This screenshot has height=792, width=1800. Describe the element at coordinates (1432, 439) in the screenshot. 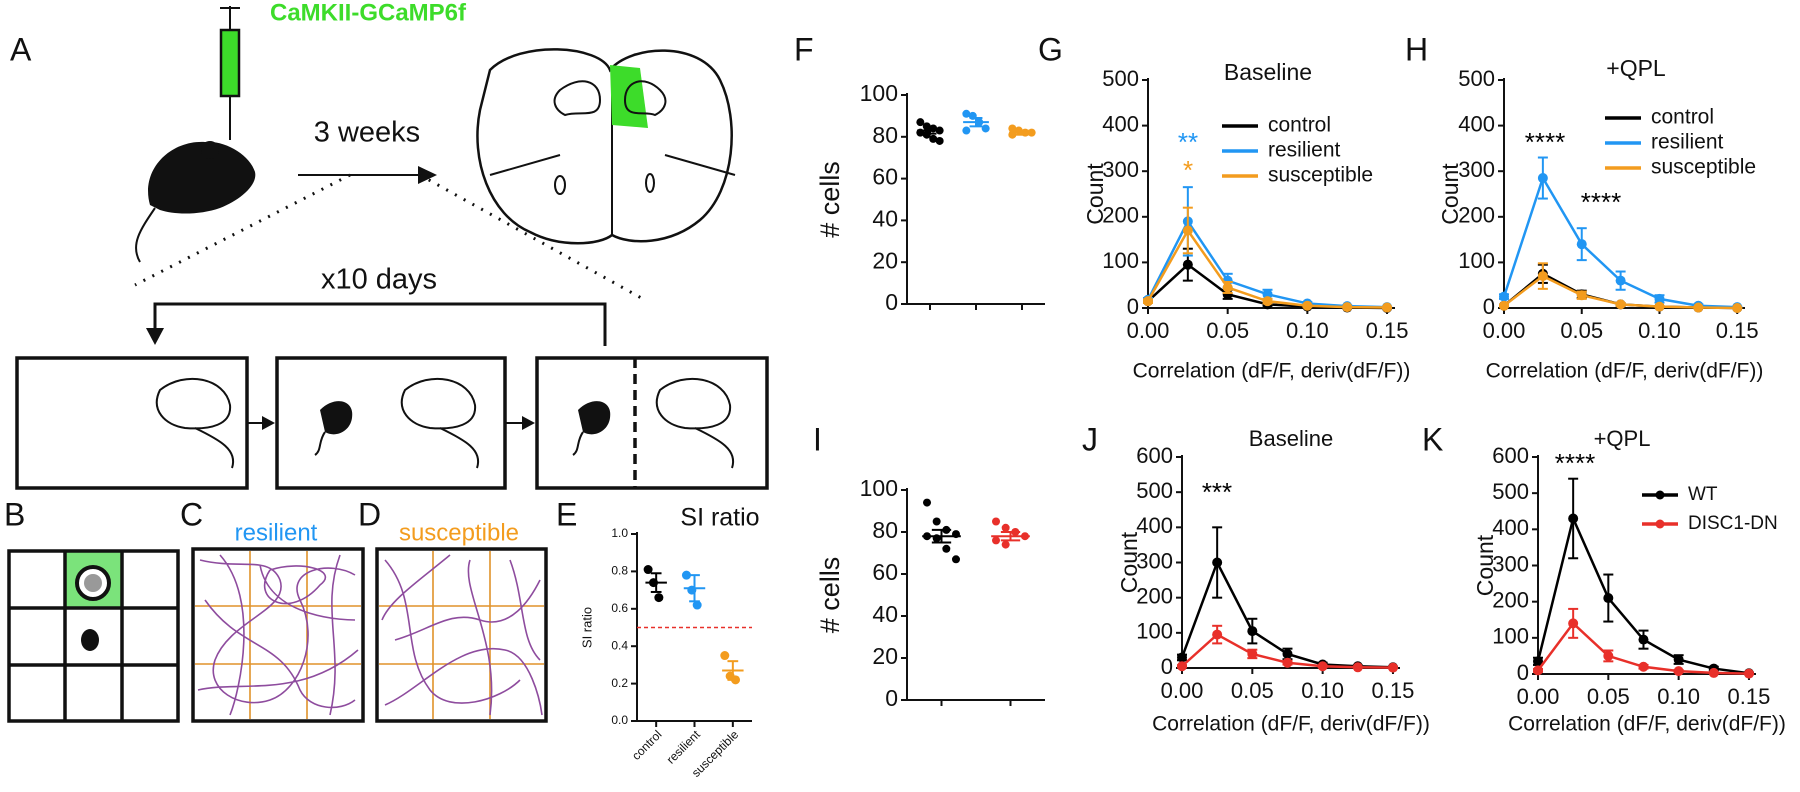

I see `panel-letter: K` at that location.